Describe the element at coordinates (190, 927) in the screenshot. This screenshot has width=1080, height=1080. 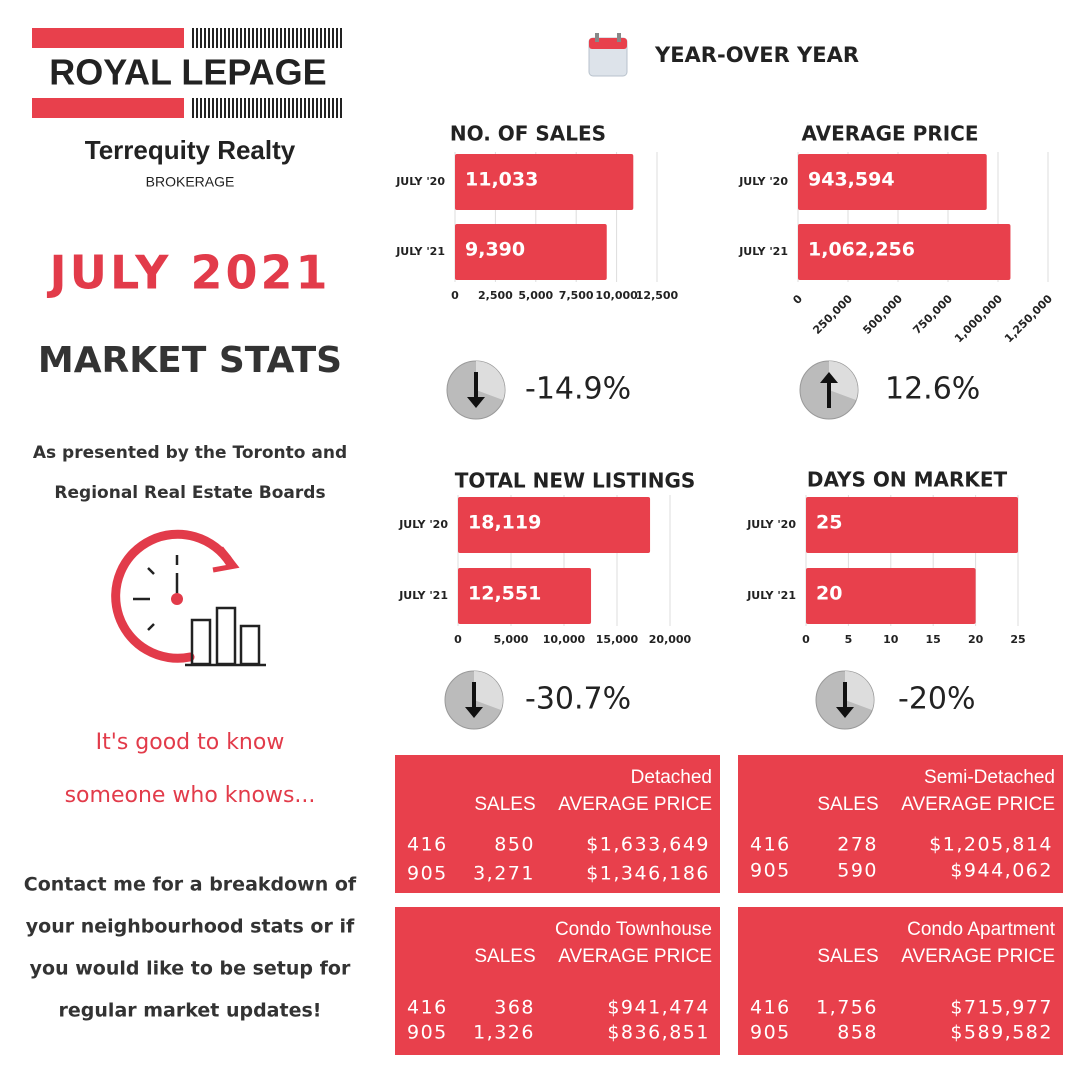
I see `contact-line: your neighbourhood stats or if` at that location.